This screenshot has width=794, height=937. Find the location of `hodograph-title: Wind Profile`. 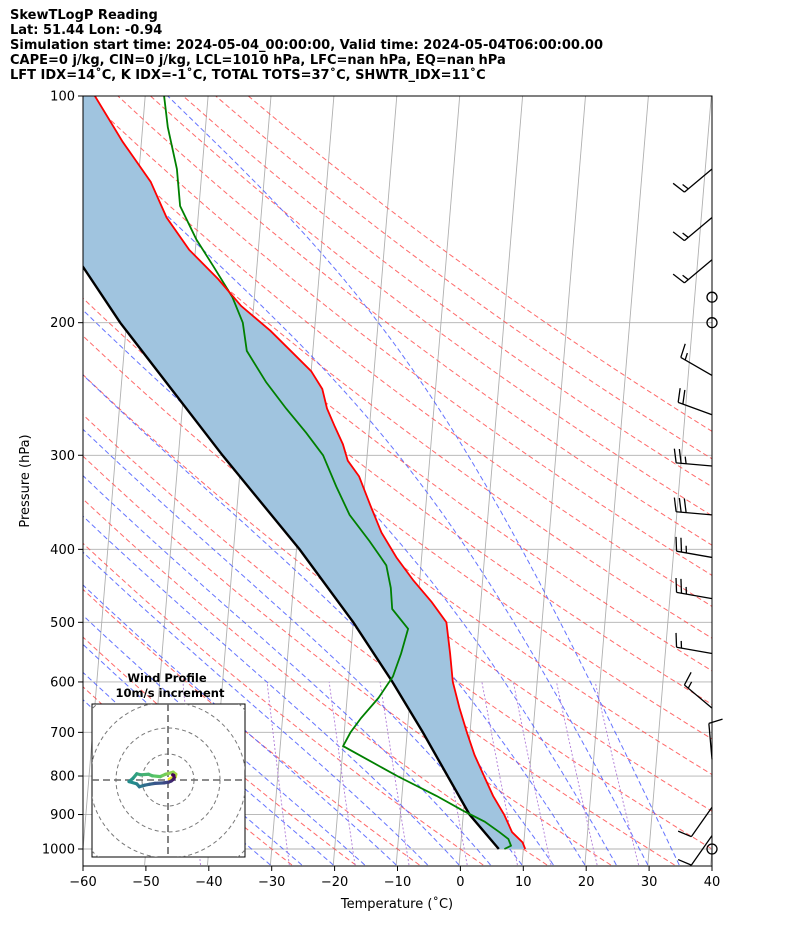

hodograph-title: Wind Profile is located at coordinates (167, 678).